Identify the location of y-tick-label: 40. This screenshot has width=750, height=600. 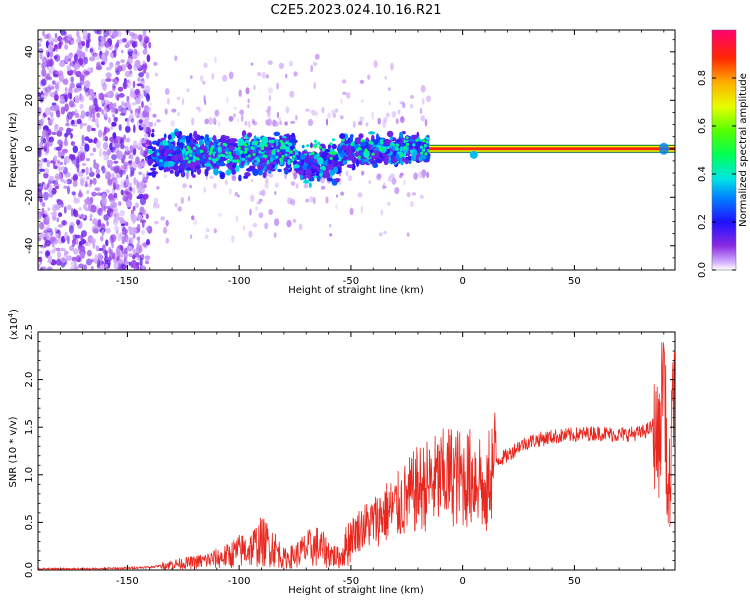
(29, 51).